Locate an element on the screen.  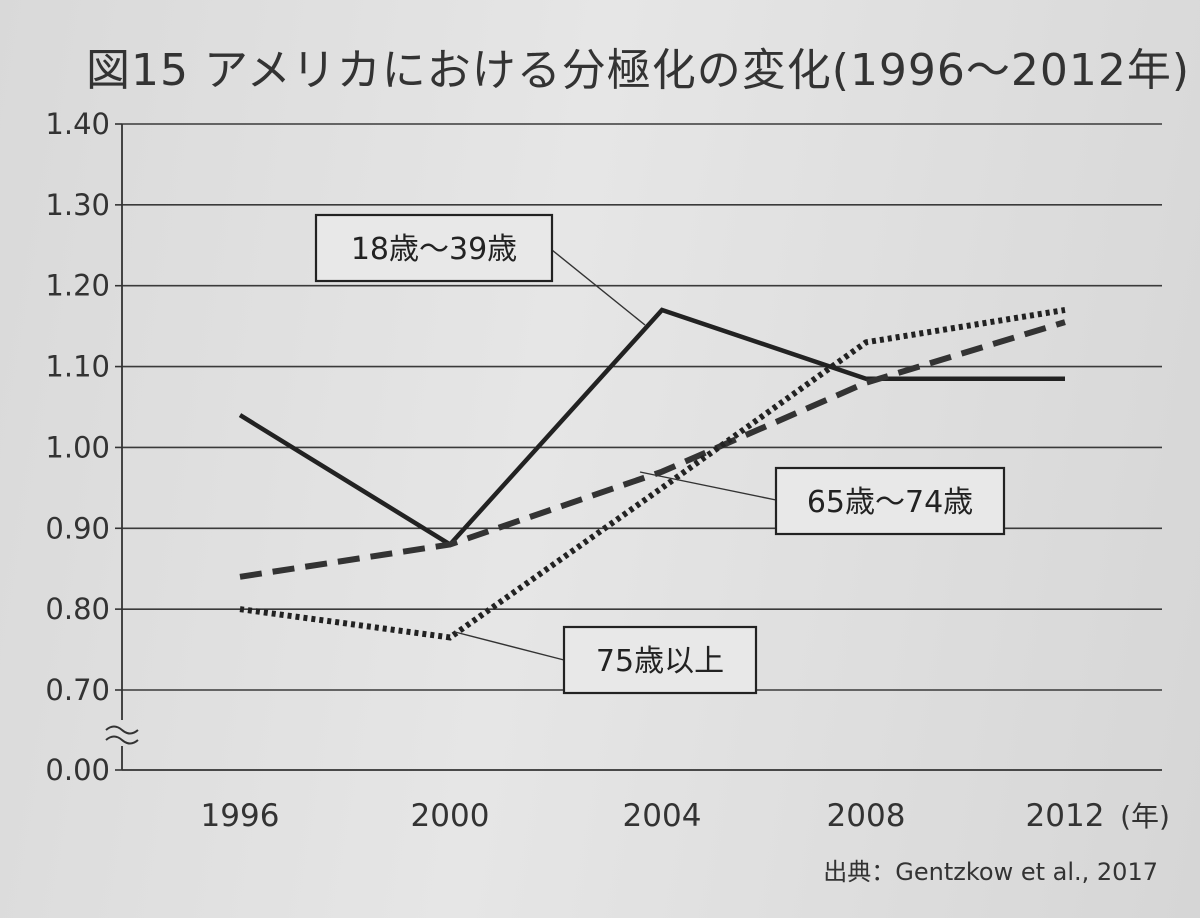
ytick-label-0.90: 0.90 is located at coordinates (77, 528).